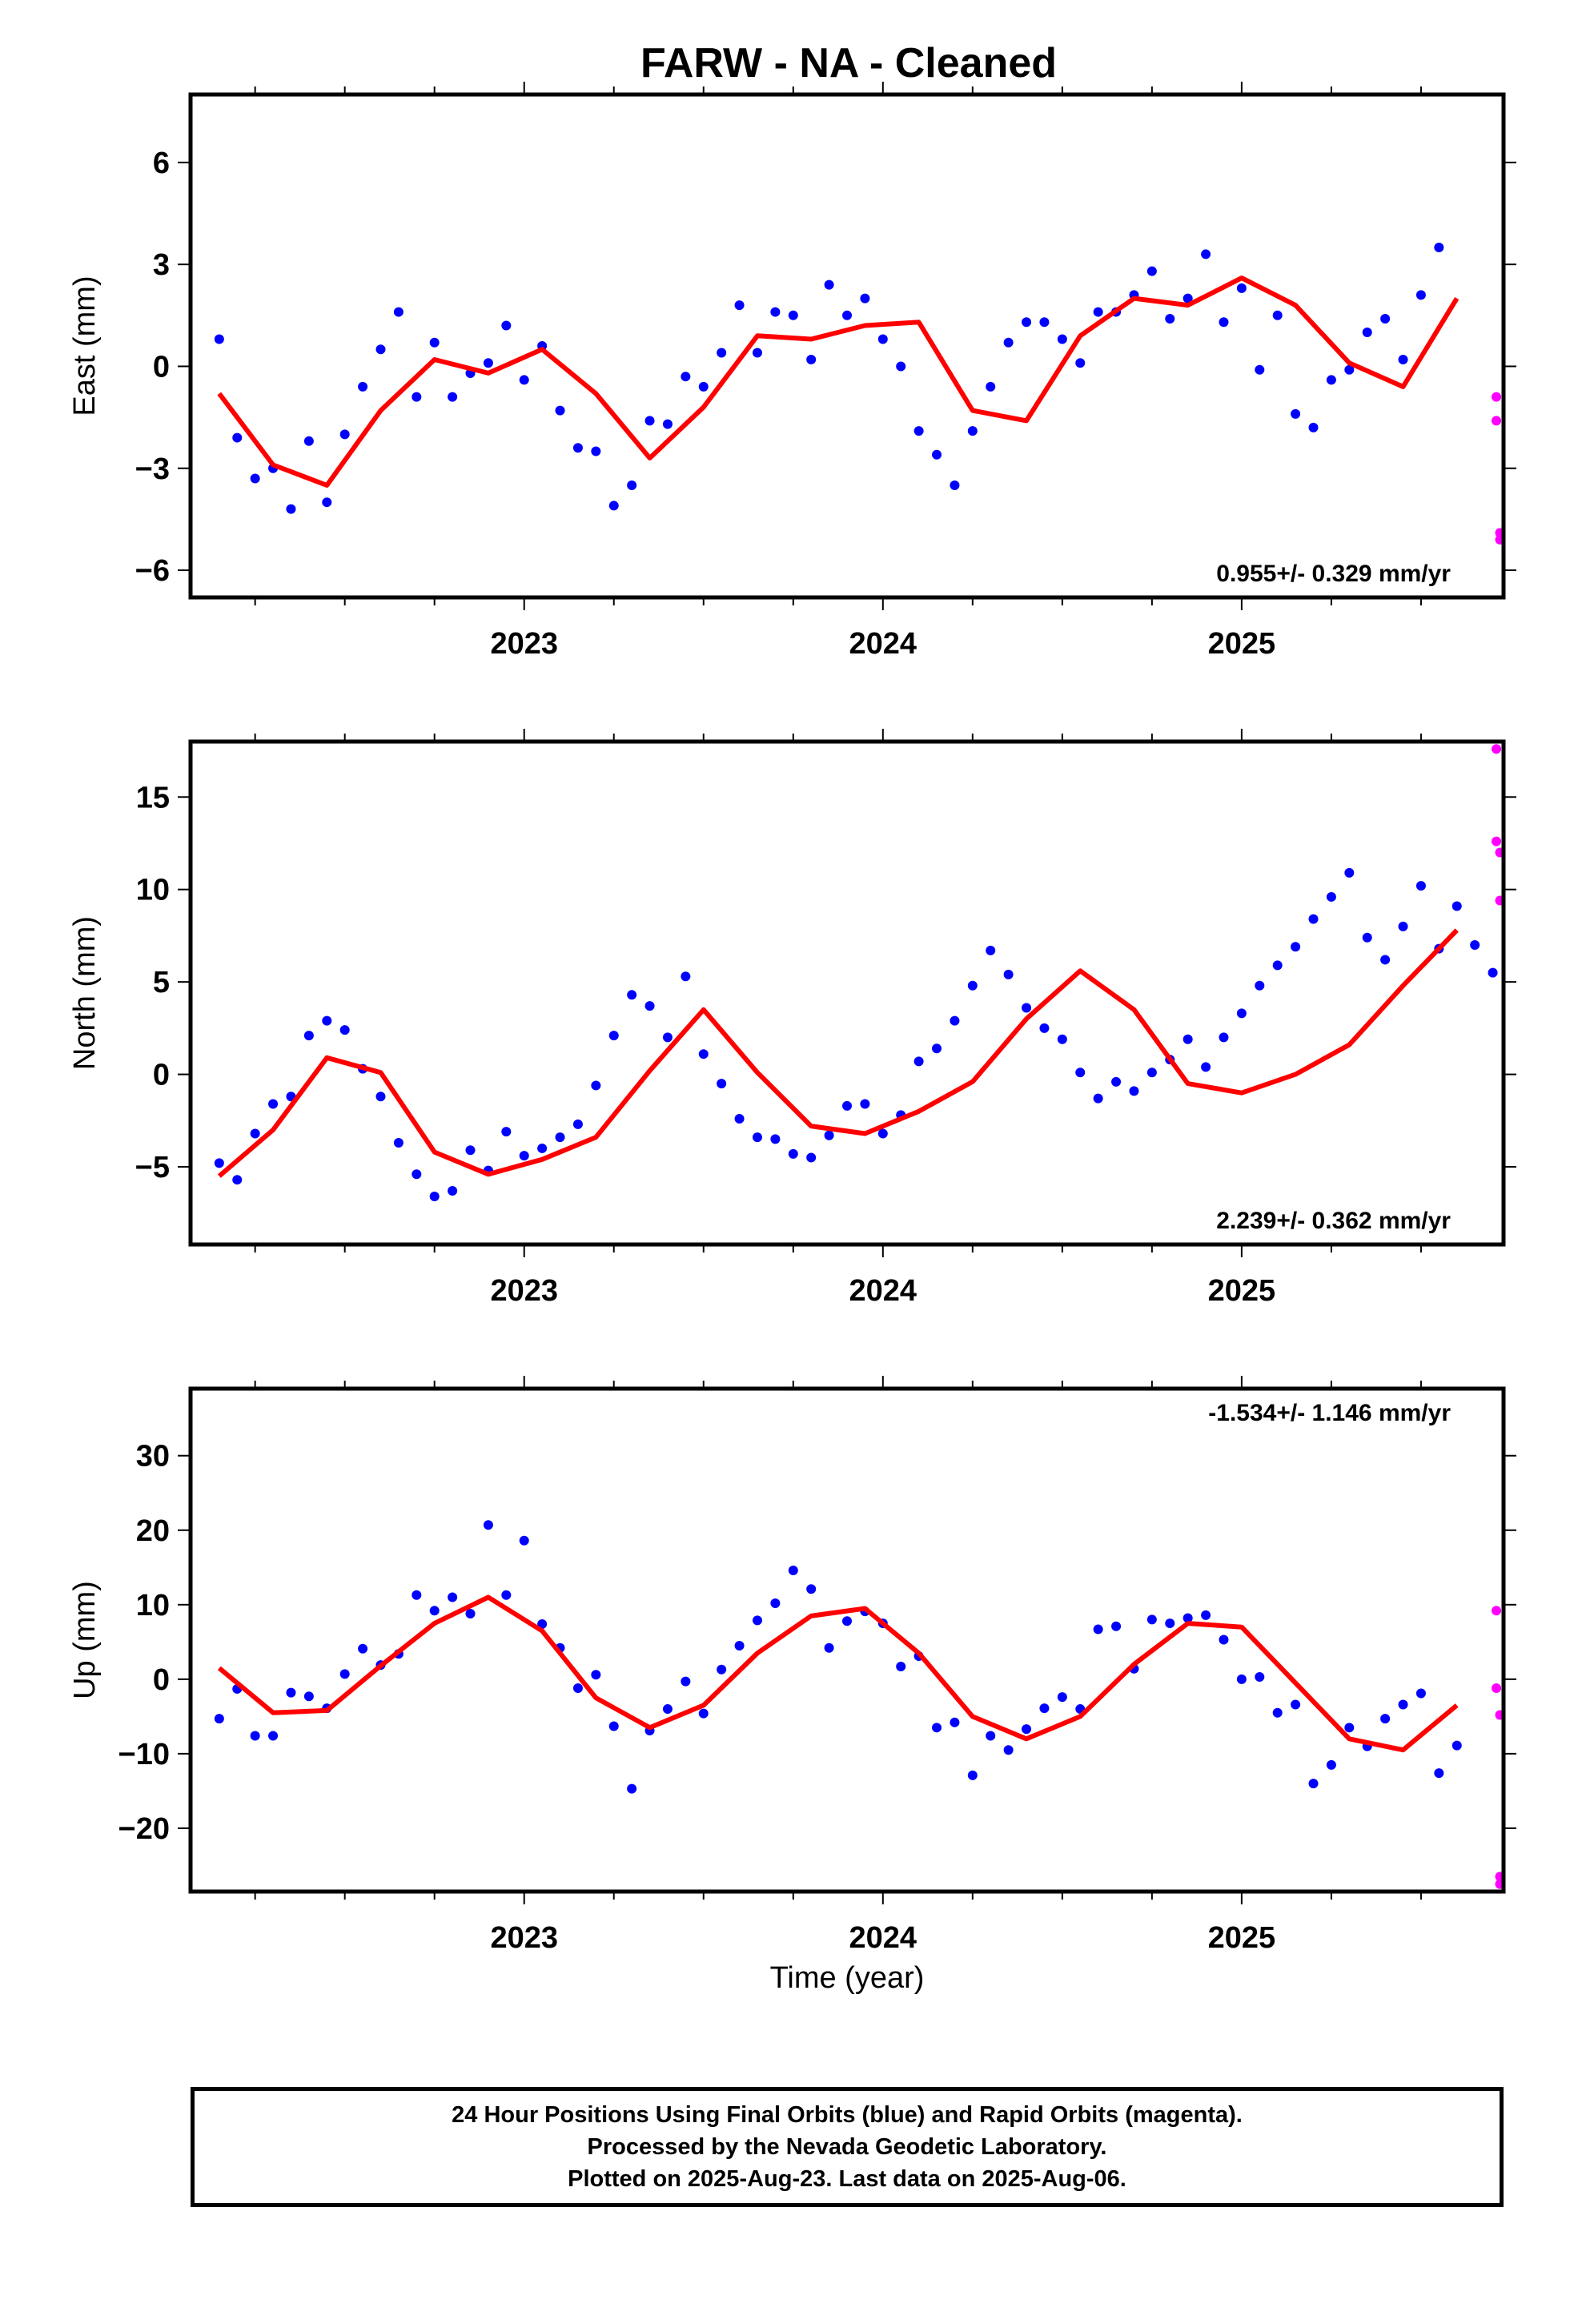  I want to click on velocity-annotation: 2.239+/- 0.362 mm/yr, so click(1333, 1221).